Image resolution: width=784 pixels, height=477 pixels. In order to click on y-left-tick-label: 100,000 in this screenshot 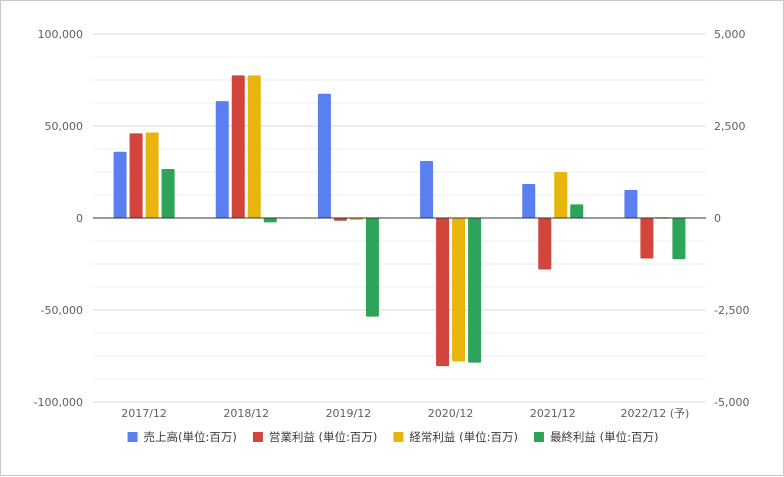, I will do `click(61, 34)`.